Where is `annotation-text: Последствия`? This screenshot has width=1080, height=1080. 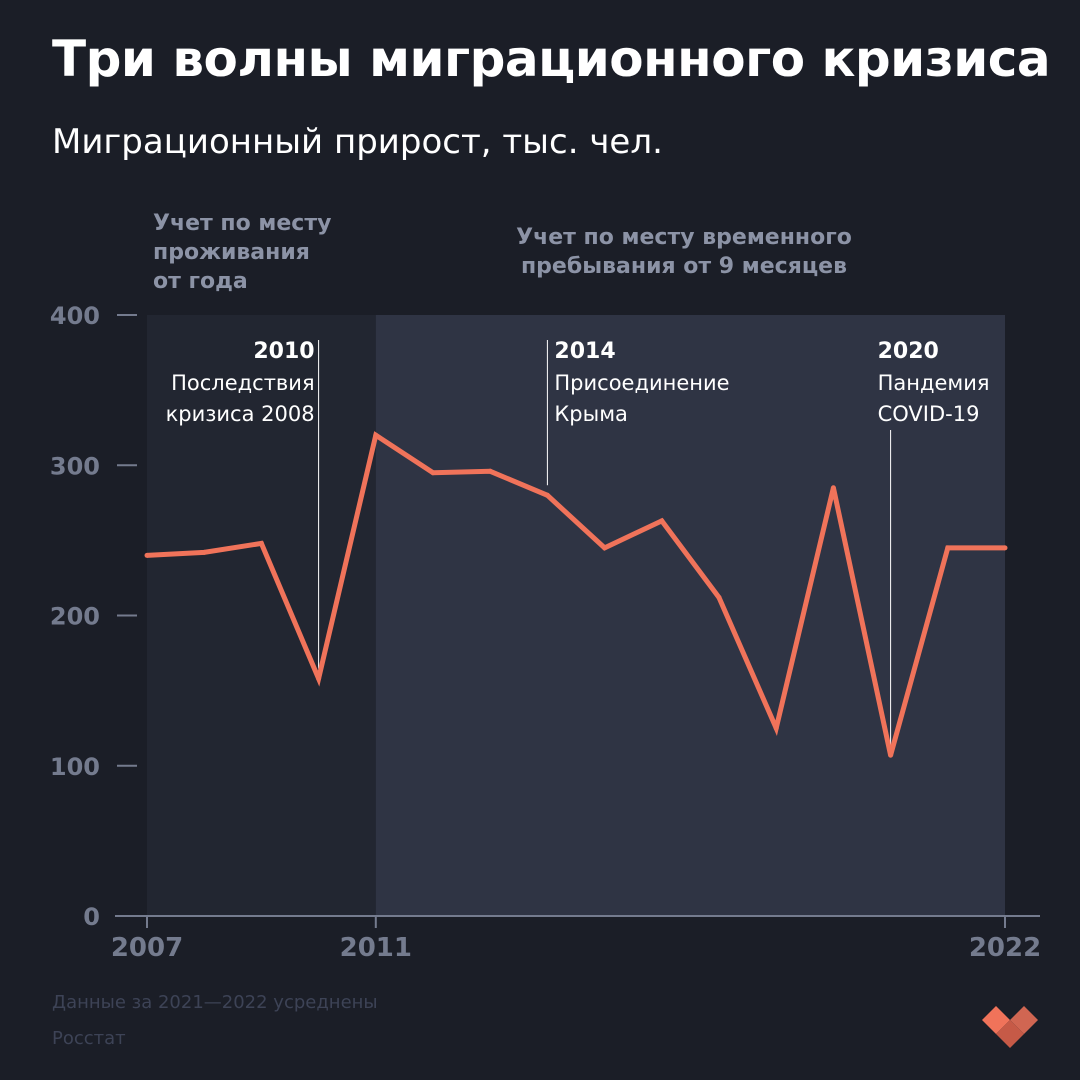 annotation-text: Последствия is located at coordinates (242, 383).